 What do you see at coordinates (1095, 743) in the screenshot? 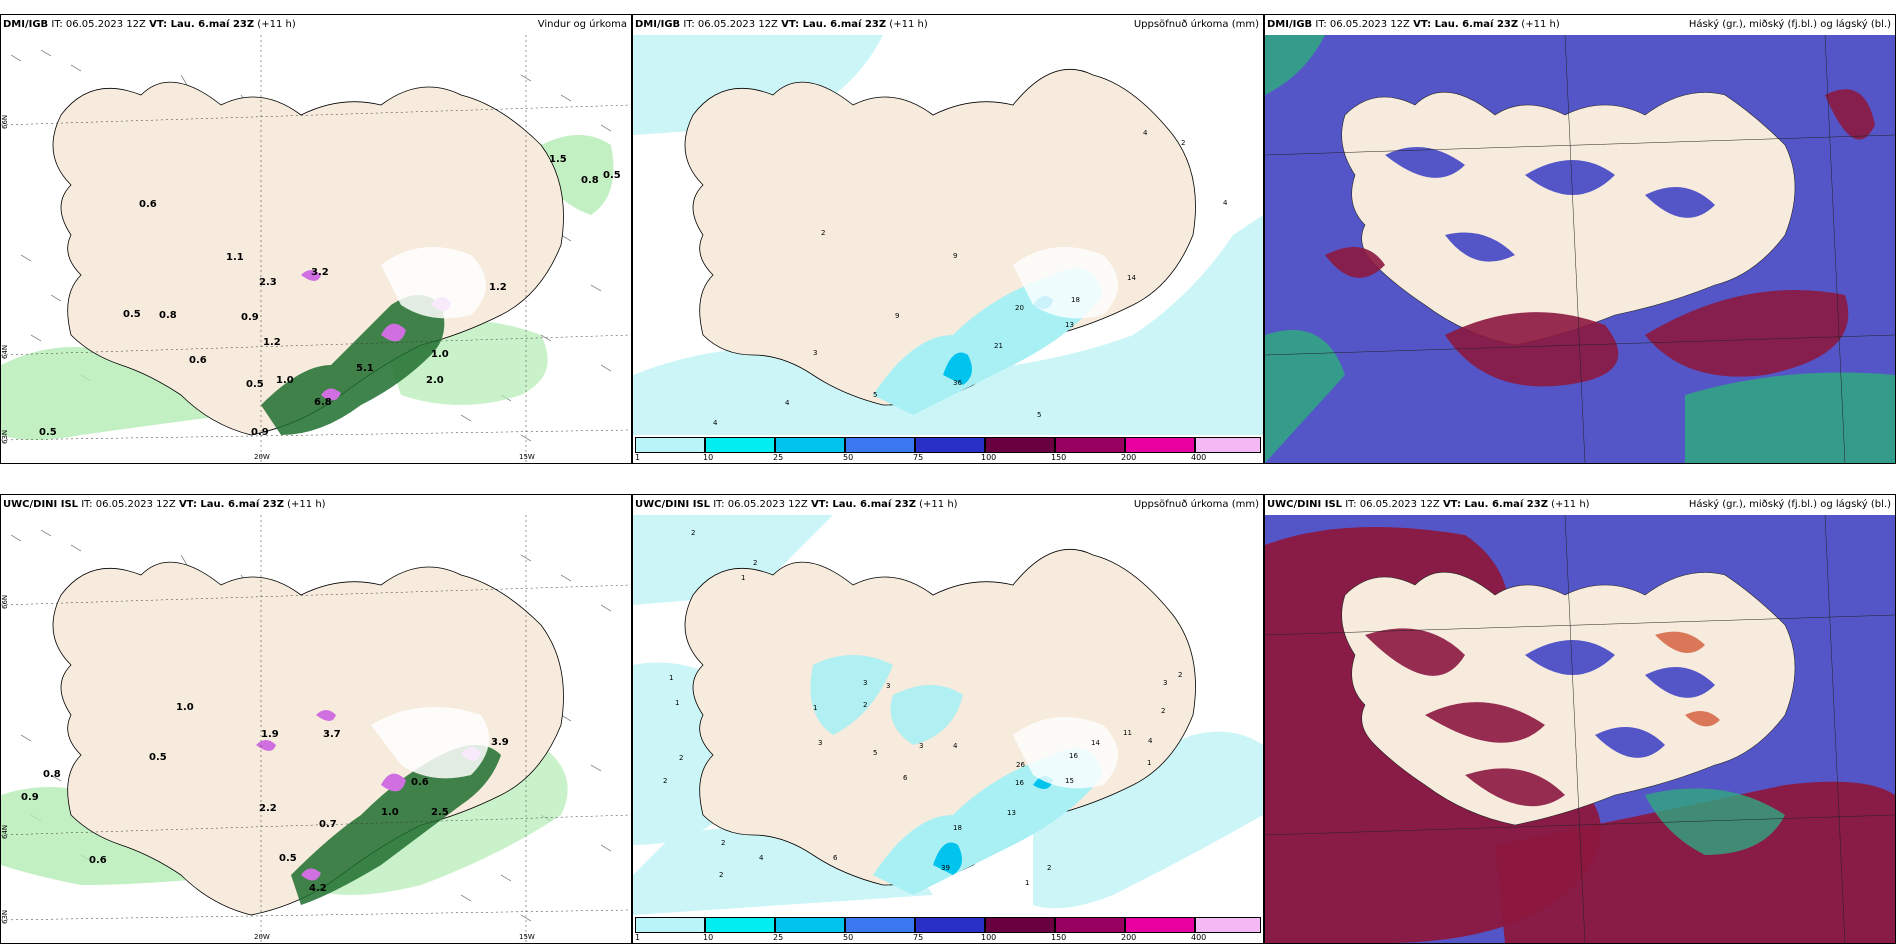
I see `value-label: 14` at bounding box center [1095, 743].